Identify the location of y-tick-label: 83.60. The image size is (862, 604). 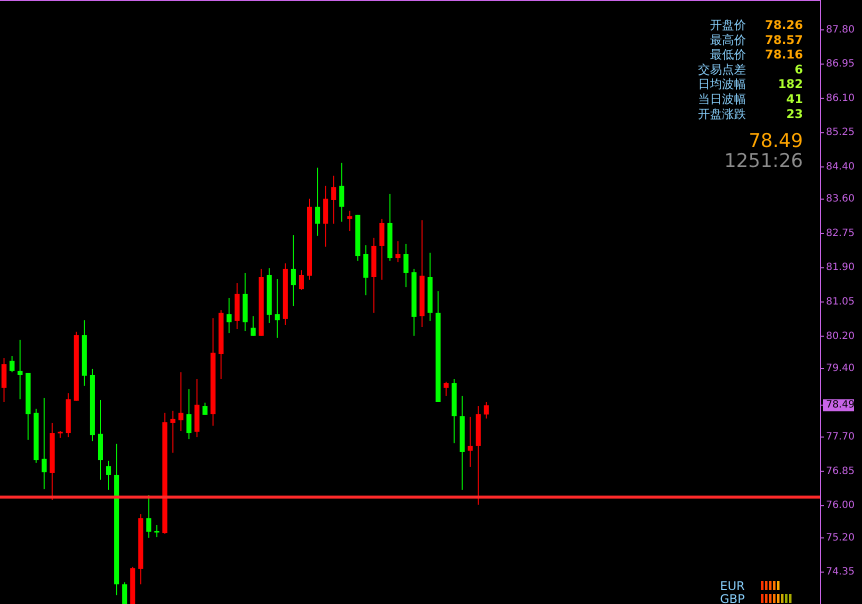
(840, 199).